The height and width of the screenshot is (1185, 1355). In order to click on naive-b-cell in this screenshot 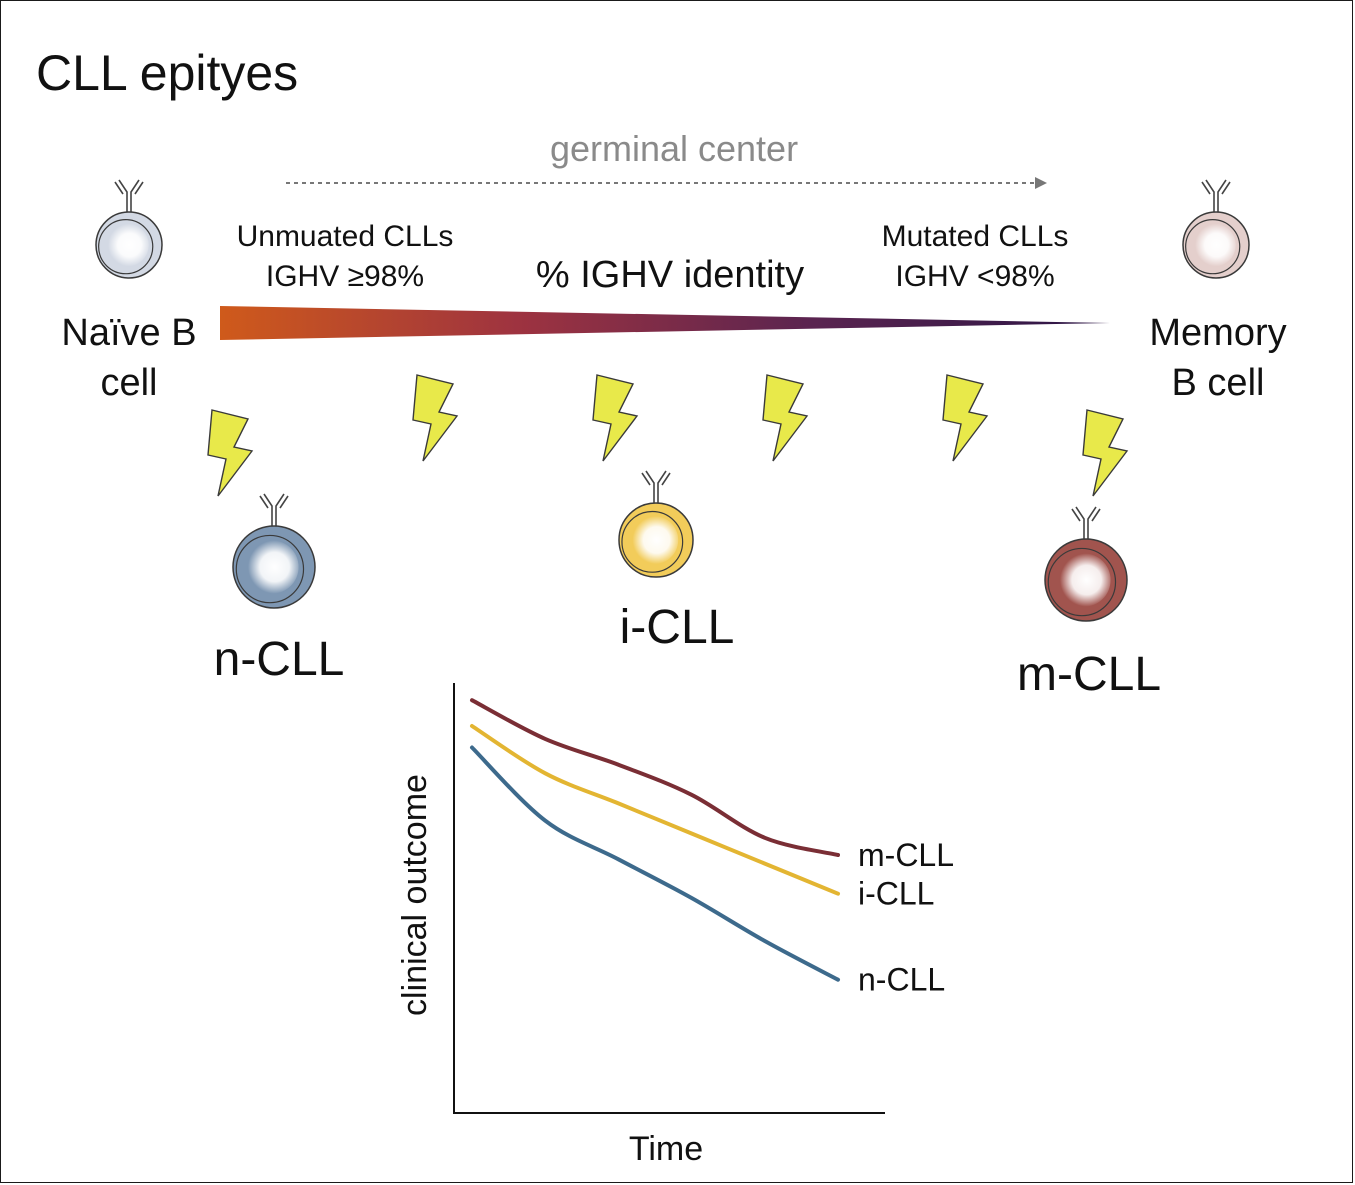, I will do `click(129, 229)`.